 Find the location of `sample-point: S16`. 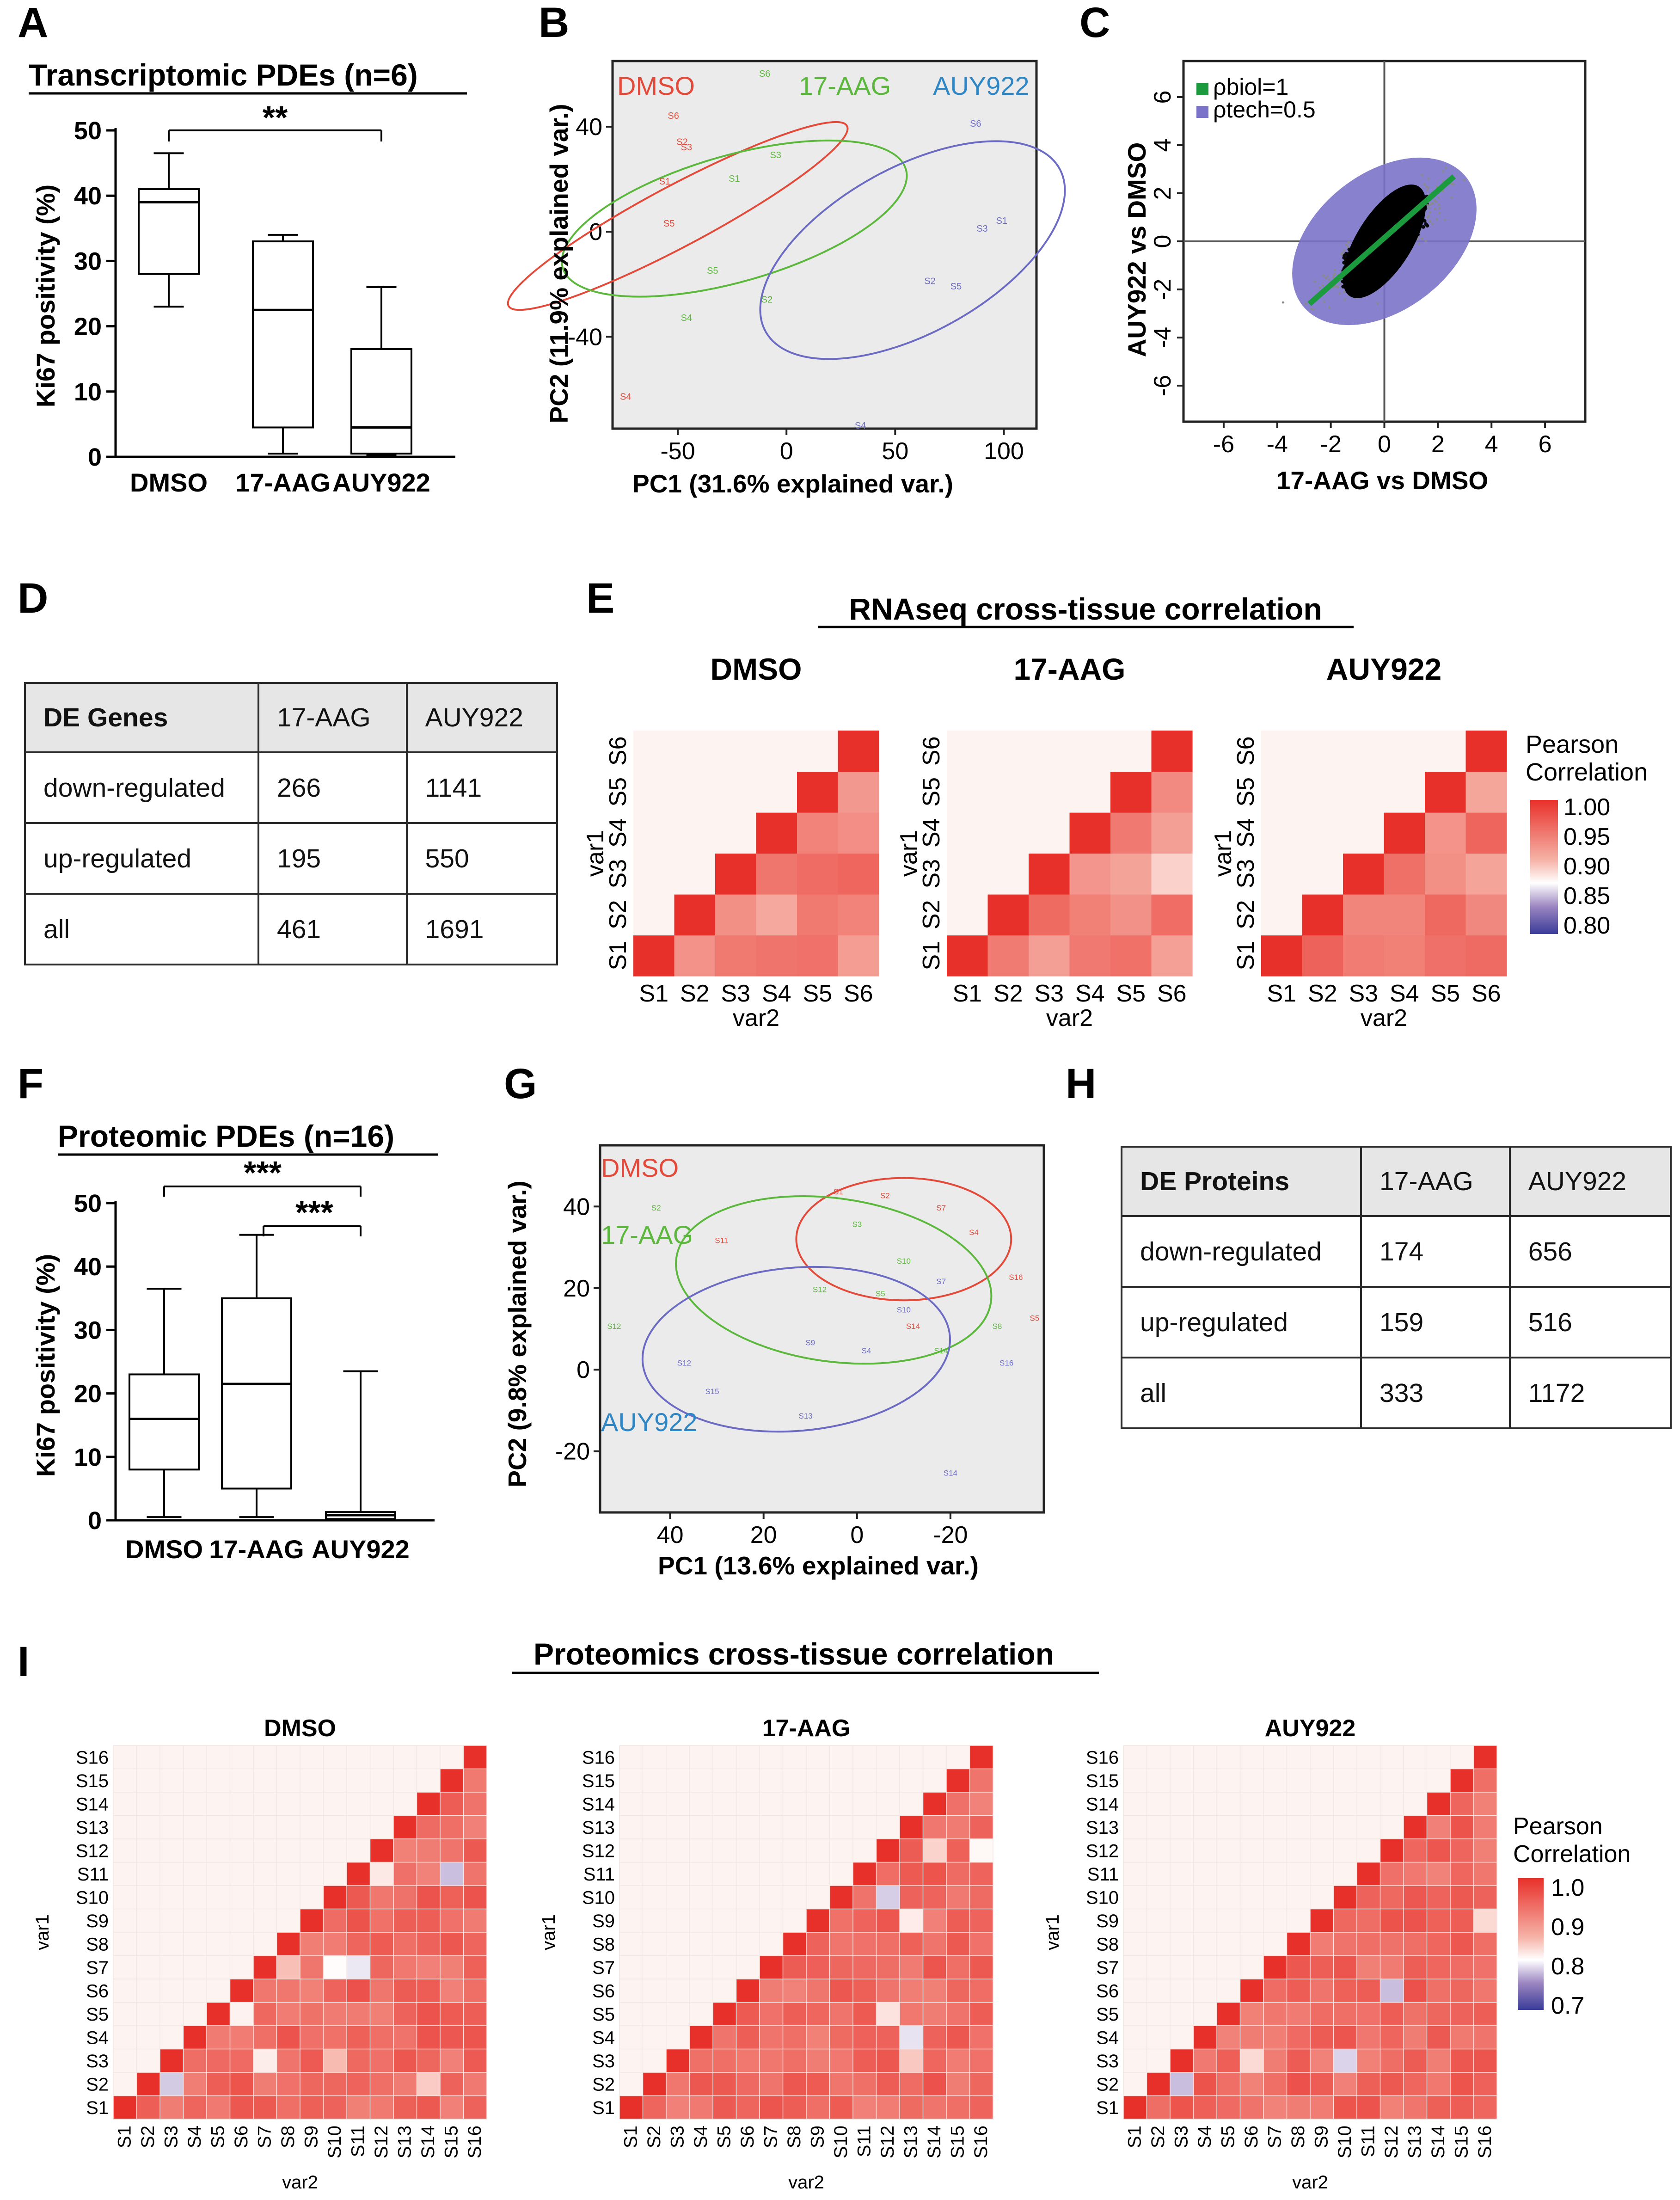

sample-point: S16 is located at coordinates (1016, 1277).